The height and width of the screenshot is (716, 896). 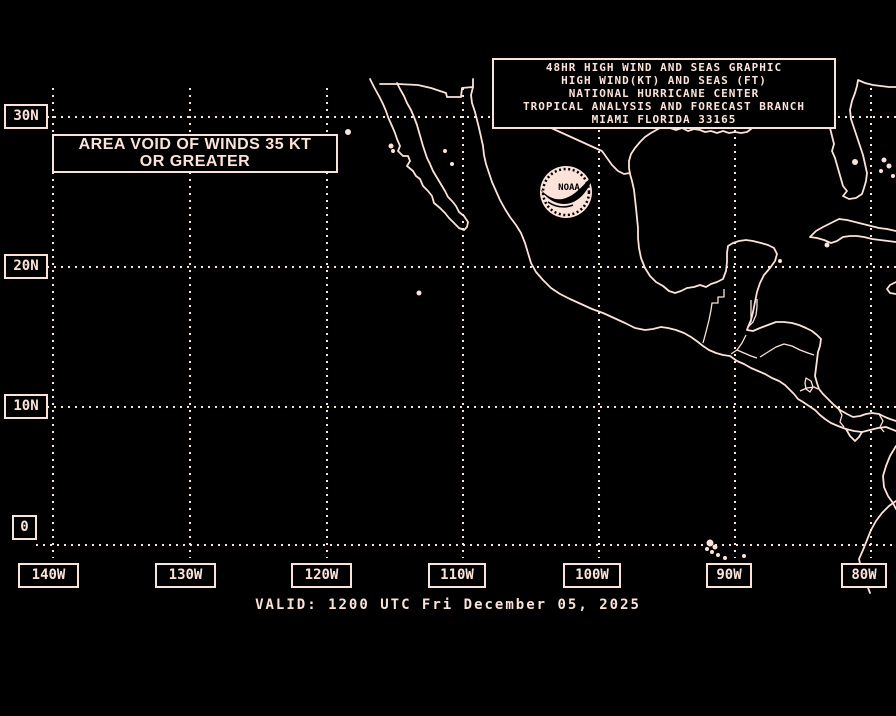 I want to click on noaa-logo-icon: NOAA, so click(x=567, y=192).